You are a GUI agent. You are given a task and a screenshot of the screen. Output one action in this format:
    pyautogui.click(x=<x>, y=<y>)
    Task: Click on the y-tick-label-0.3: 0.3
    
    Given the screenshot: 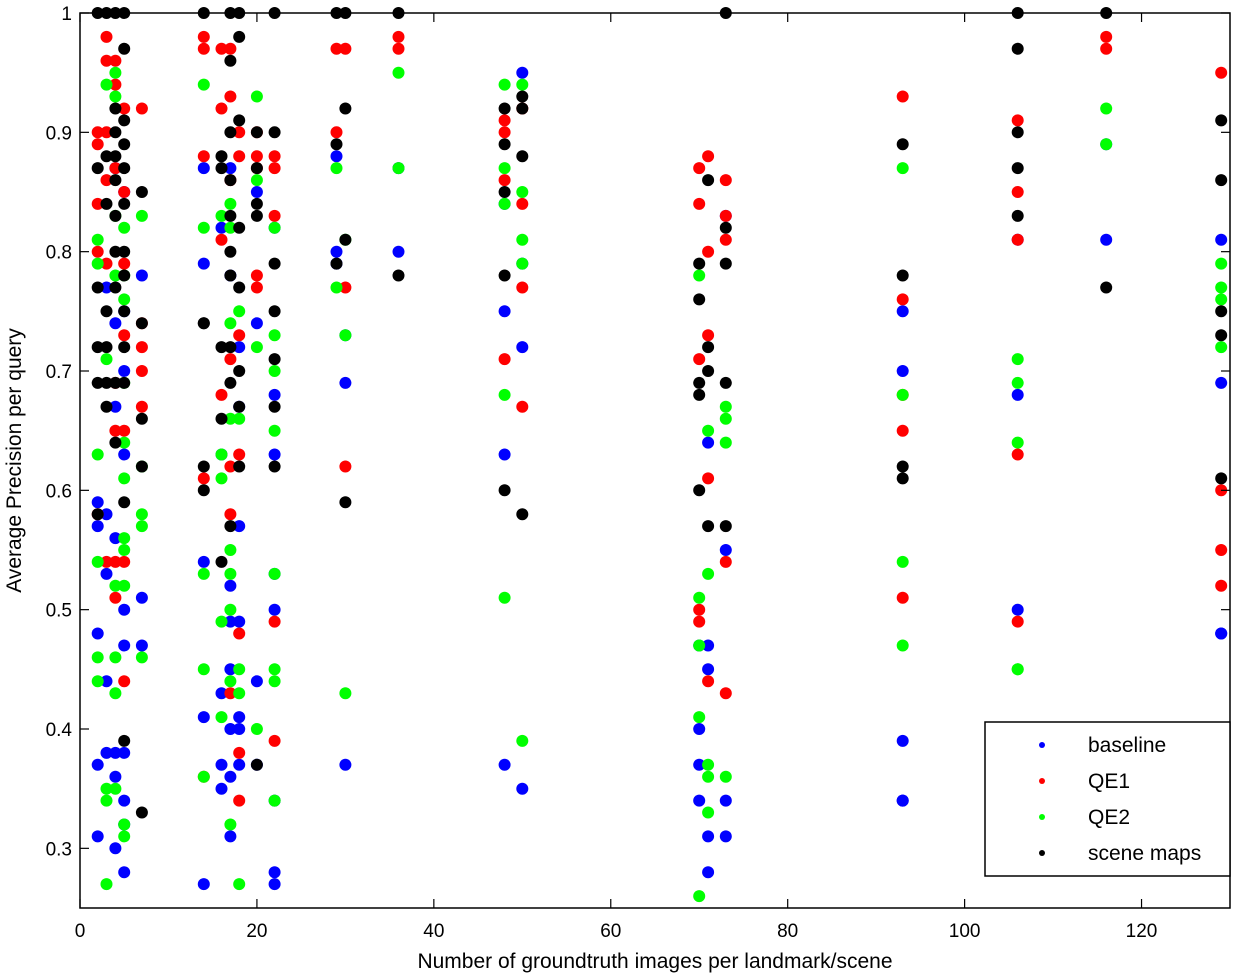 What is the action you would take?
    pyautogui.click(x=59, y=849)
    